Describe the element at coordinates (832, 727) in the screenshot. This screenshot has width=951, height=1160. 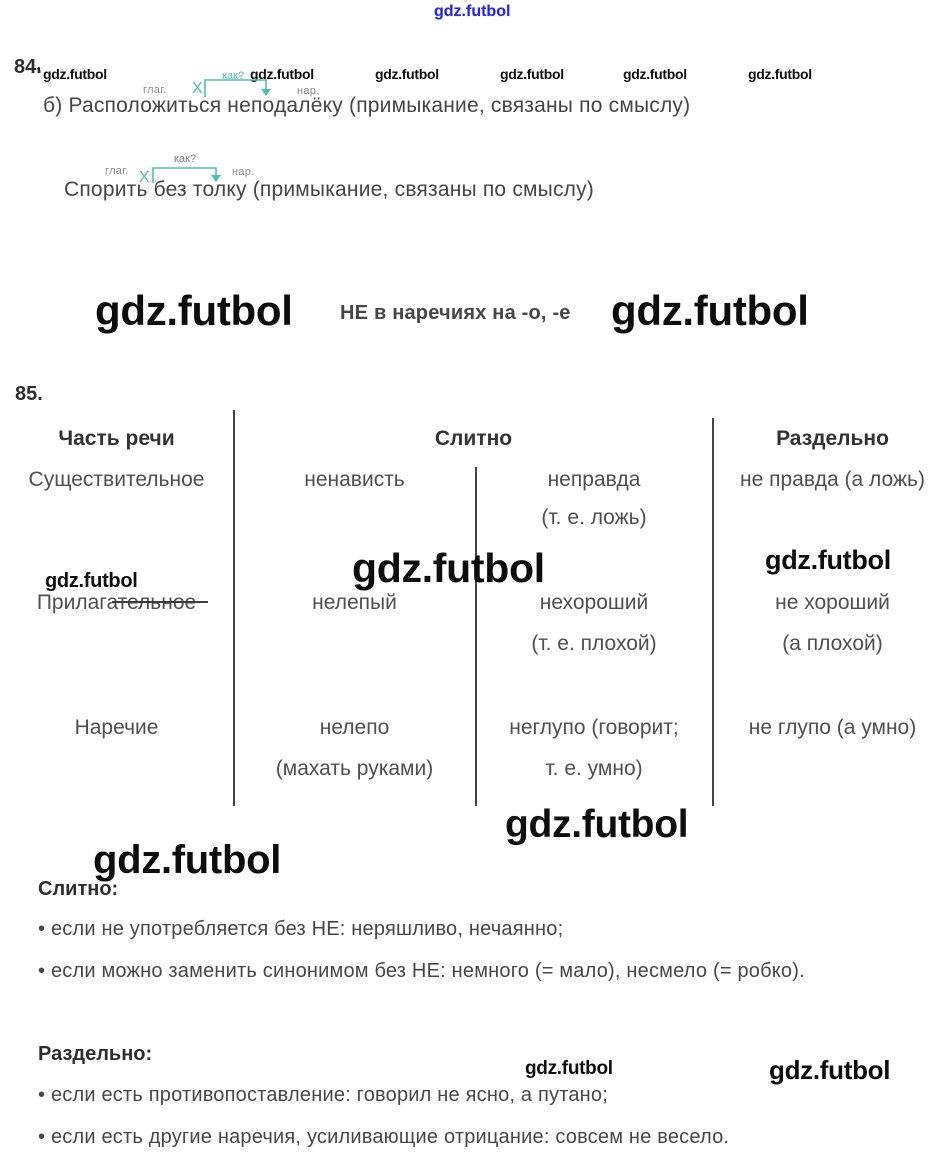
I see `table-cell: не глупо (а умно)` at that location.